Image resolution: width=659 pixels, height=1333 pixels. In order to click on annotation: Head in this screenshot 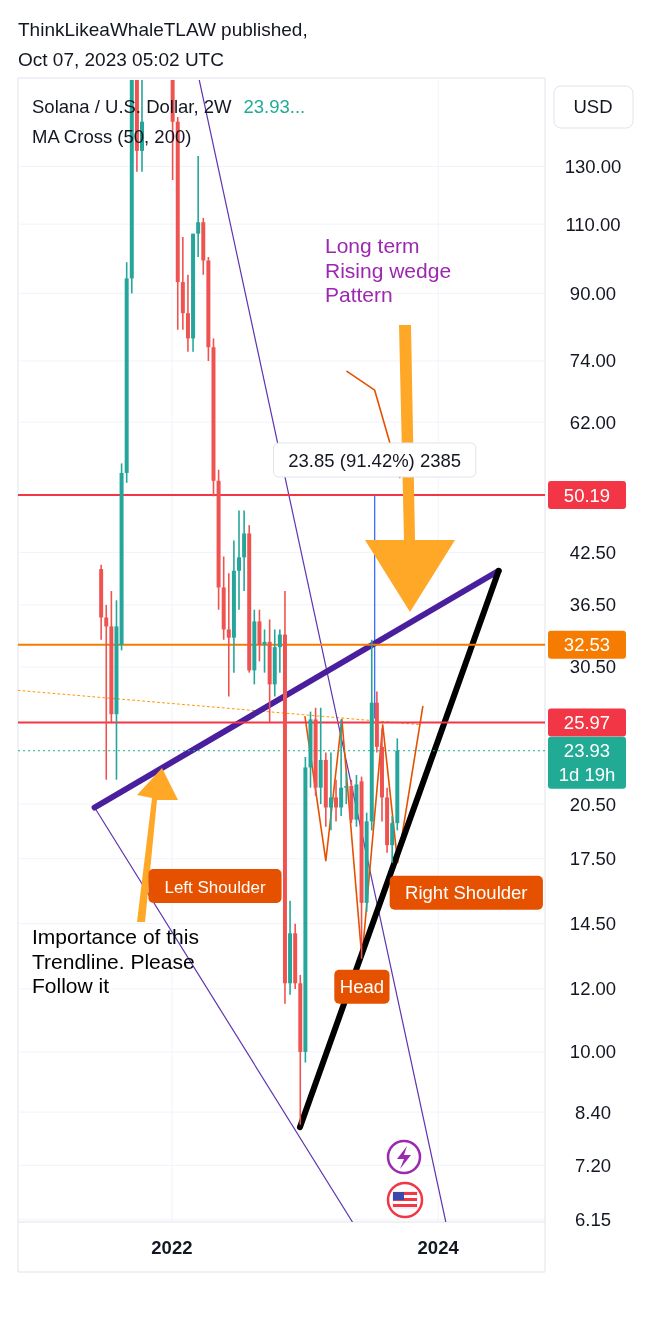, I will do `click(362, 987)`.